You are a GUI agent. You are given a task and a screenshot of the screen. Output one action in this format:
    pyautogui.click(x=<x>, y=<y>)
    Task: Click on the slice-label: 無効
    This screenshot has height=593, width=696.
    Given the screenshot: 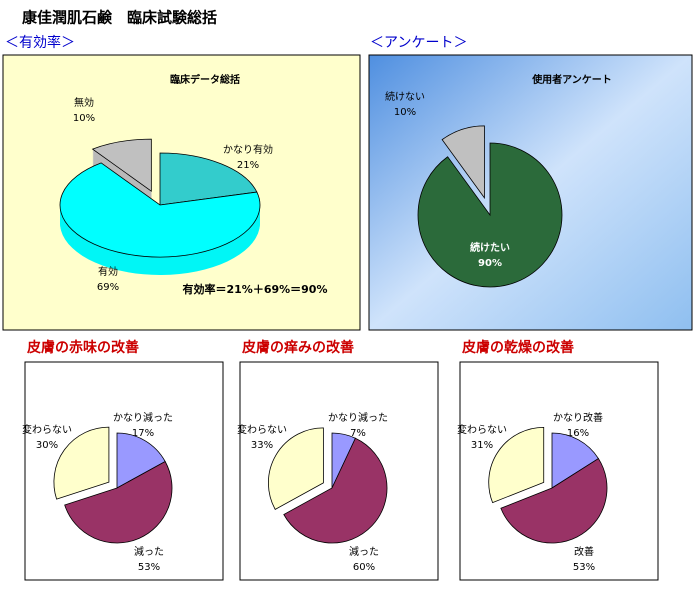 What is the action you would take?
    pyautogui.click(x=84, y=102)
    